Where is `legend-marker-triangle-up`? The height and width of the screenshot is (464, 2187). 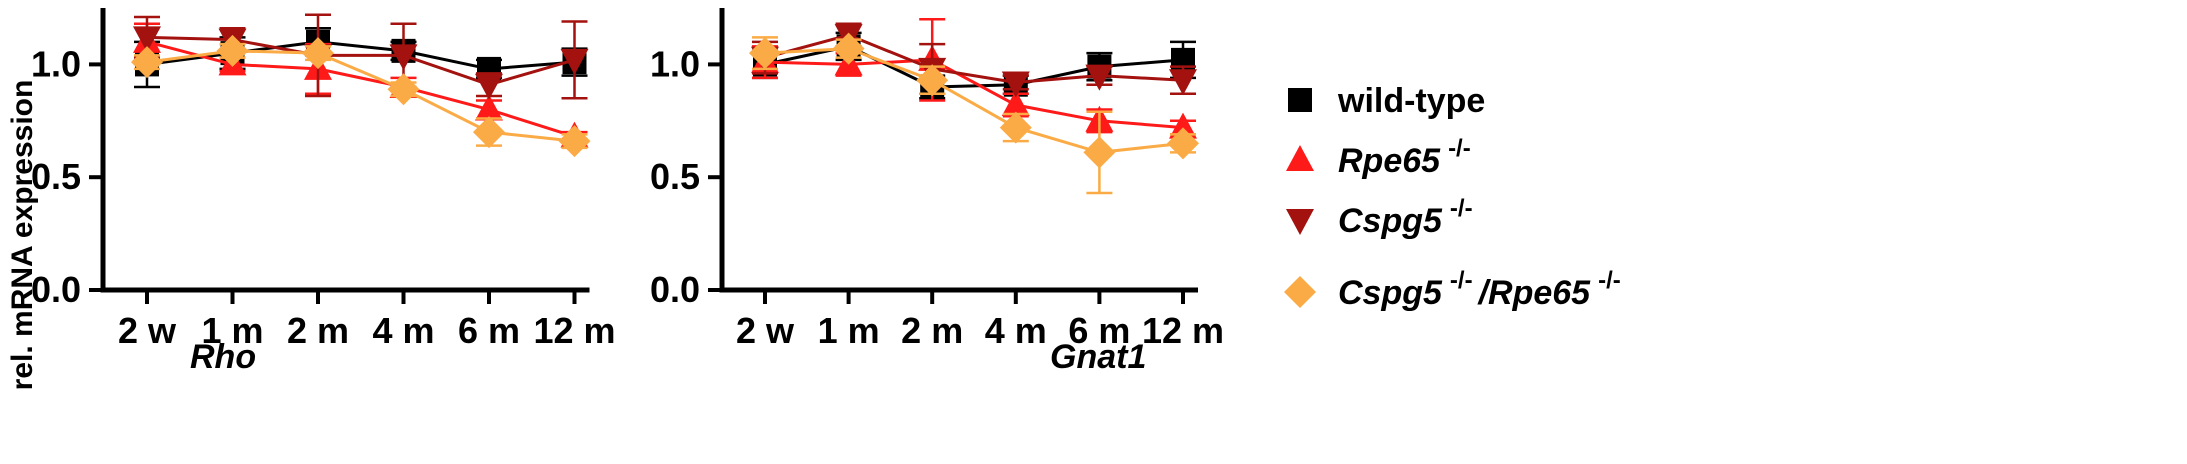
legend-marker-triangle-up is located at coordinates (1300, 158).